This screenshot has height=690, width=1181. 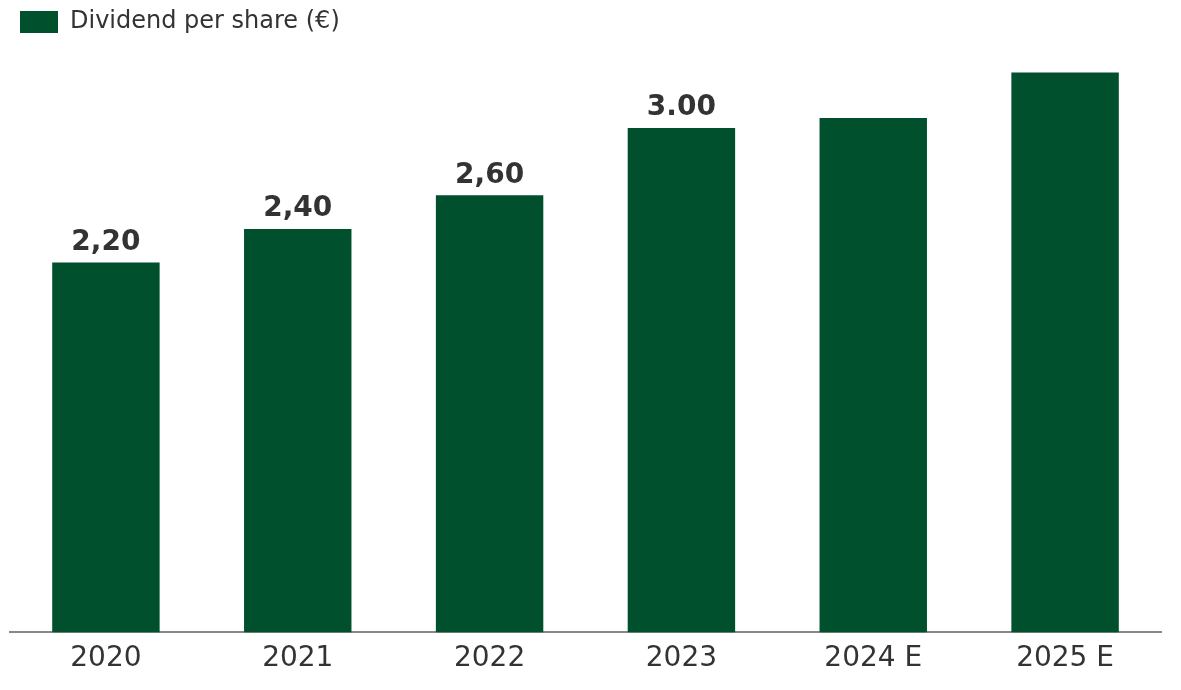 What do you see at coordinates (681, 106) in the screenshot?
I see `data-label: 3.00` at bounding box center [681, 106].